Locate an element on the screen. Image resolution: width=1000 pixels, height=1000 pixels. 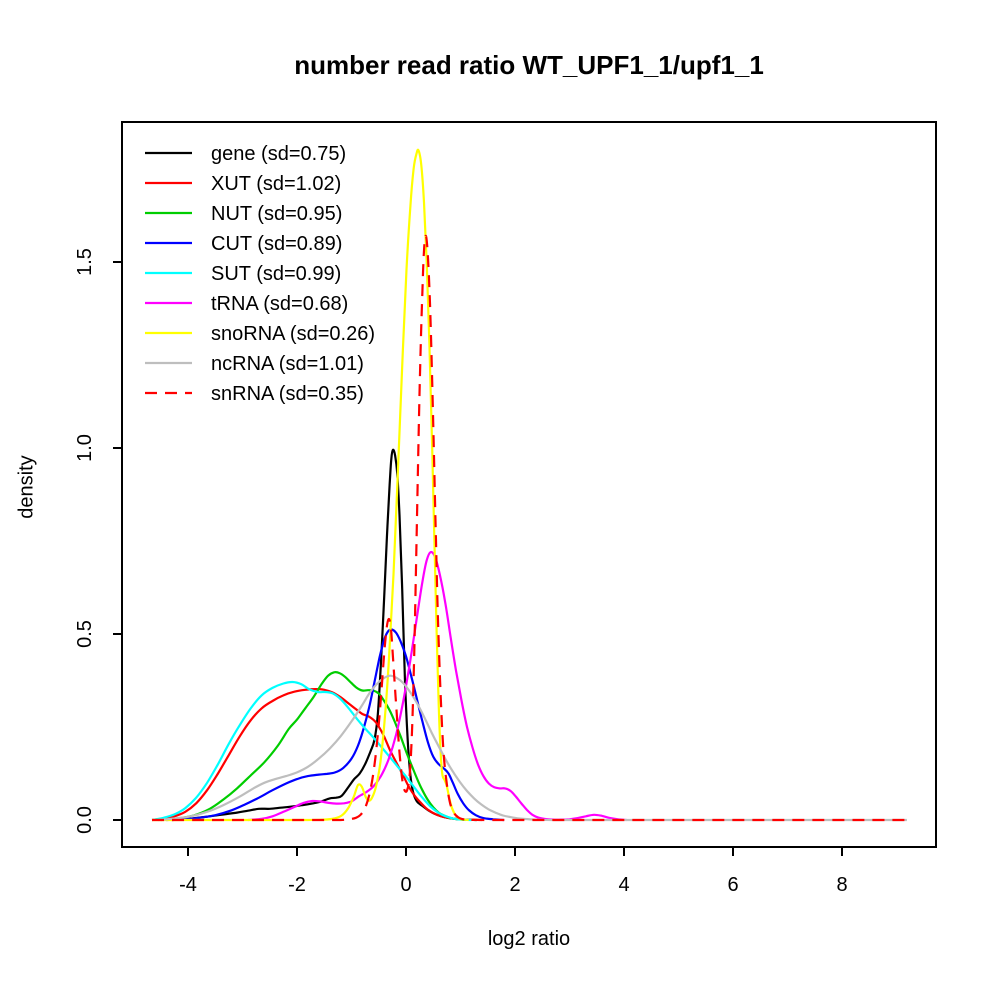
legend-item-SUT: SUT (sd=0.99) is located at coordinates (243, 274).